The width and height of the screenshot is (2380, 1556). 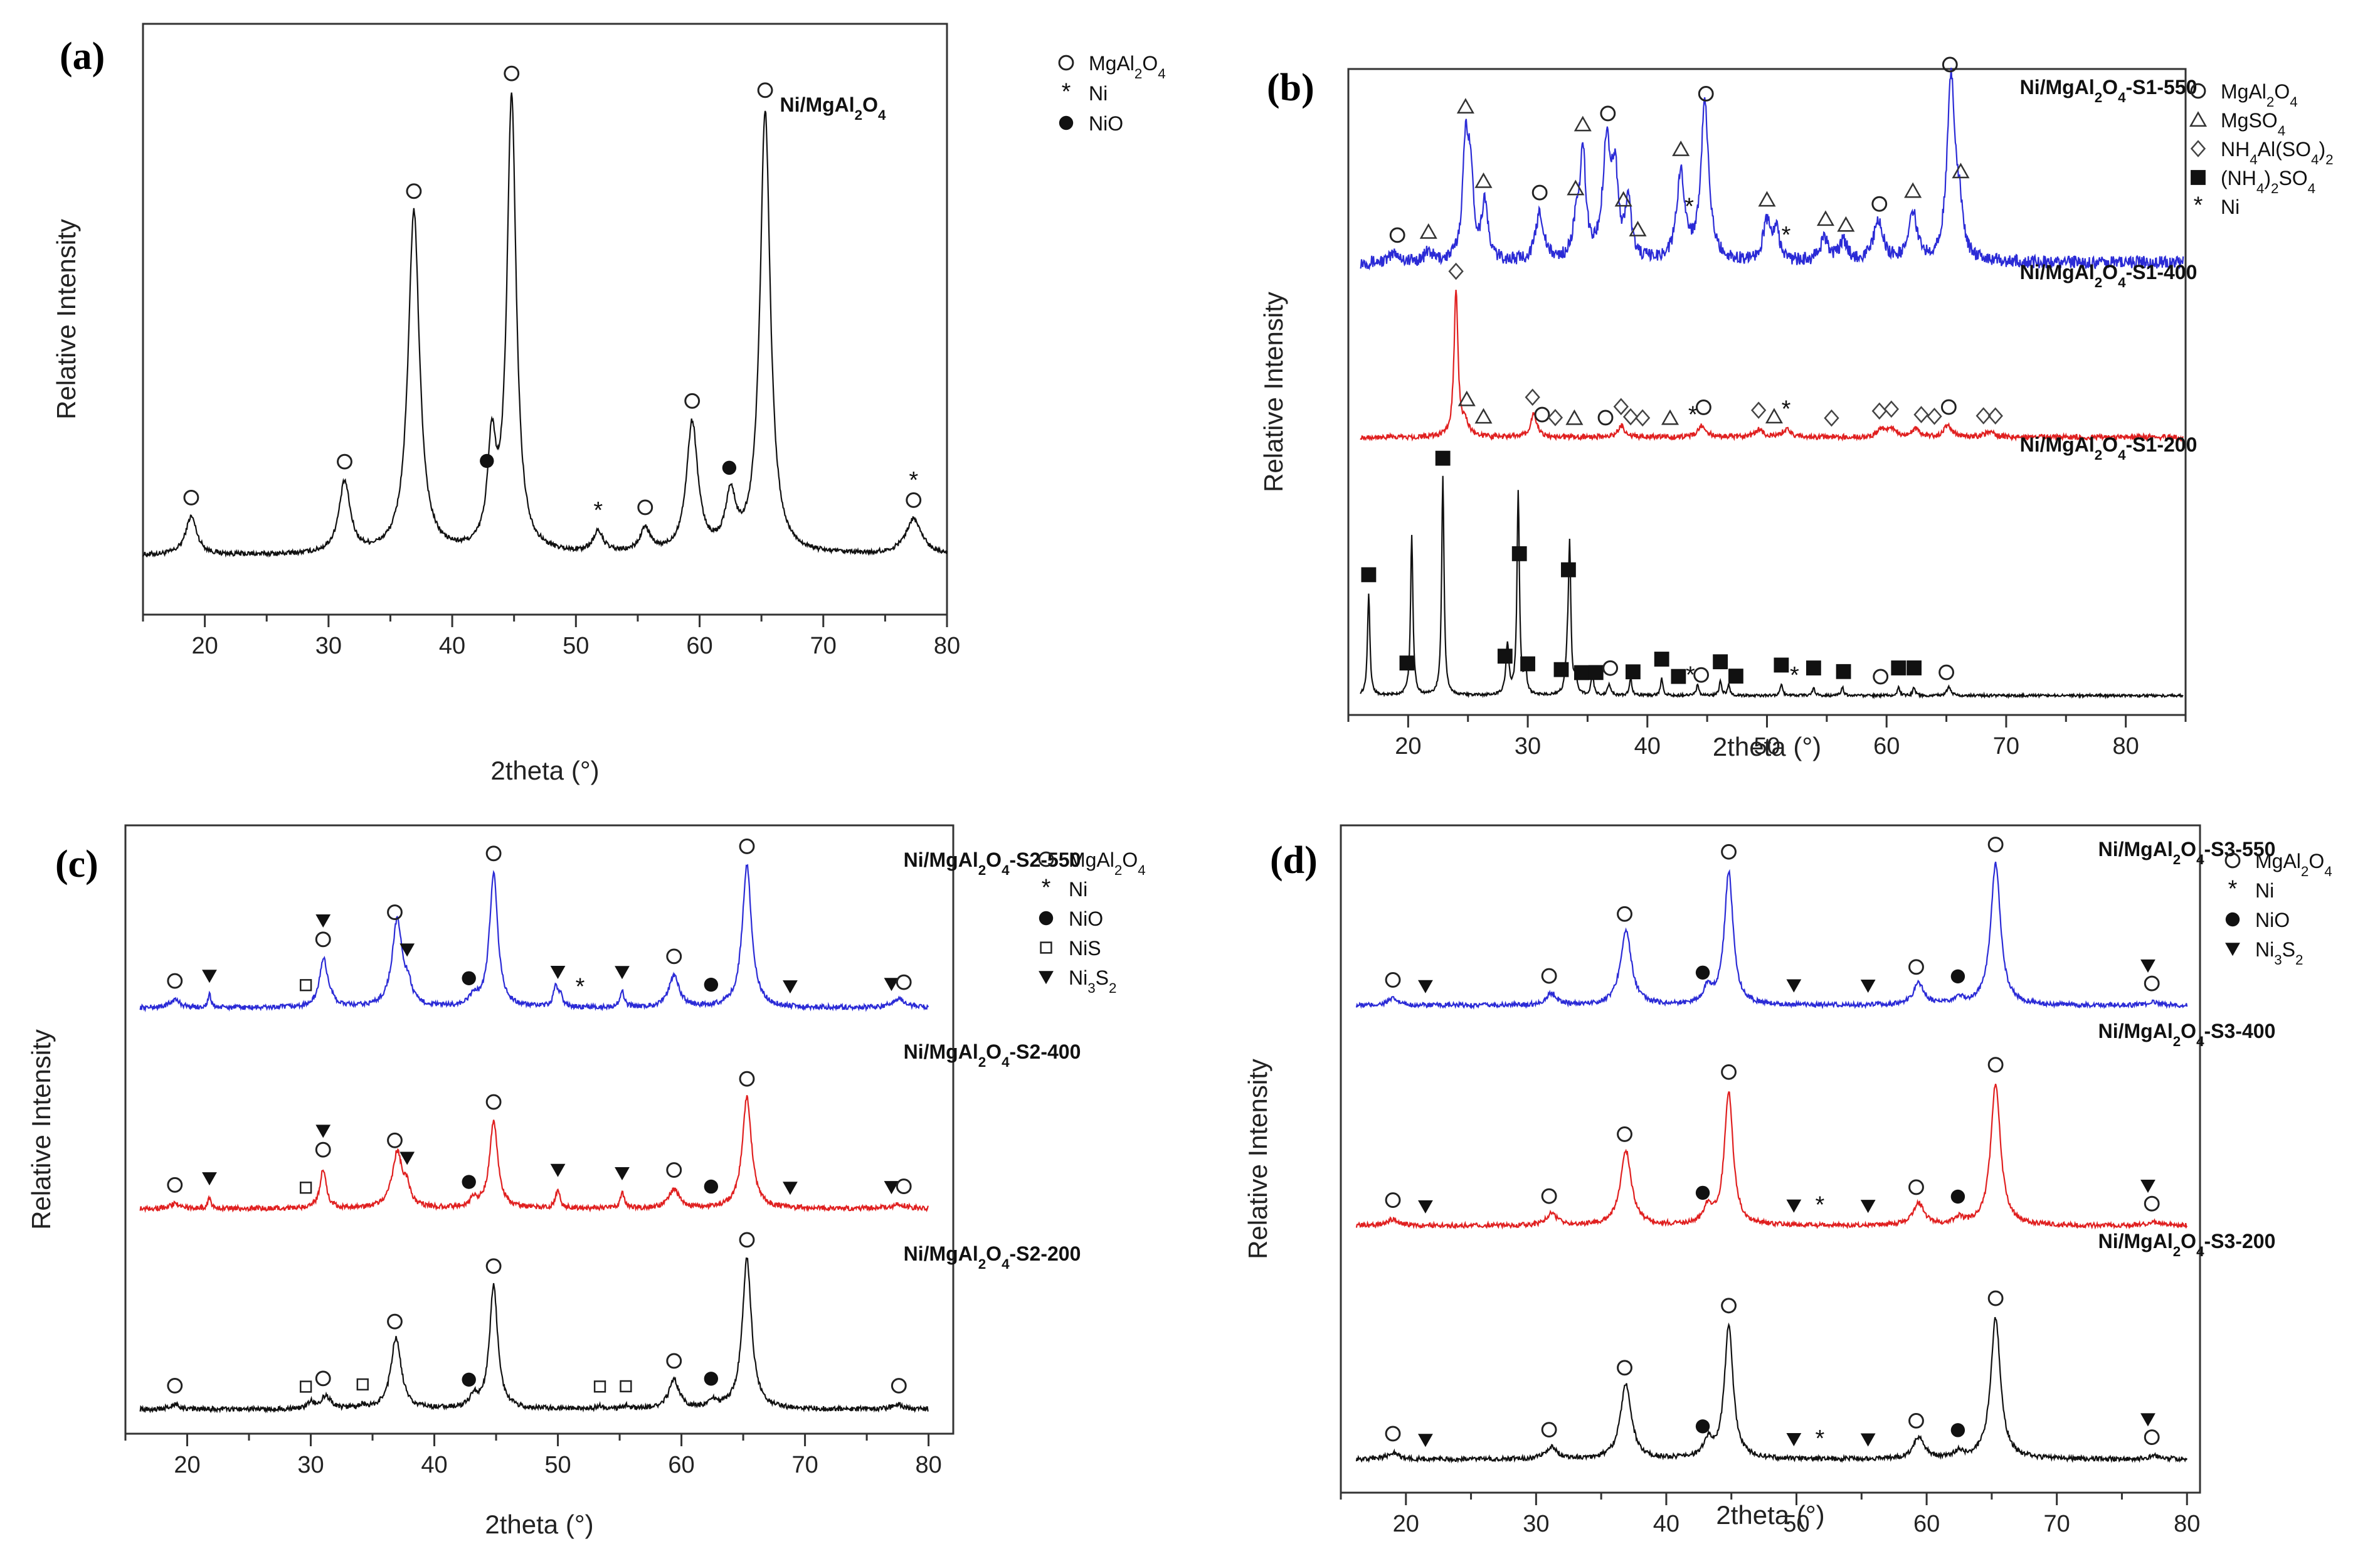 What do you see at coordinates (539, 1129) in the screenshot?
I see `plot-frame` at bounding box center [539, 1129].